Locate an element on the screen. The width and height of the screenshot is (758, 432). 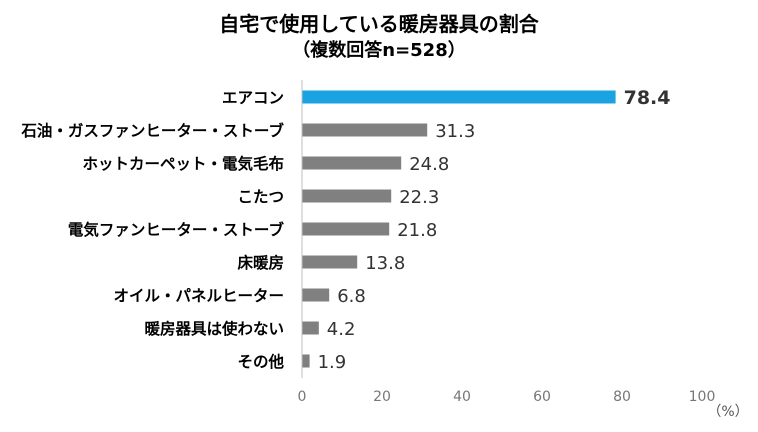
data-label: 31.3 is located at coordinates (455, 131).